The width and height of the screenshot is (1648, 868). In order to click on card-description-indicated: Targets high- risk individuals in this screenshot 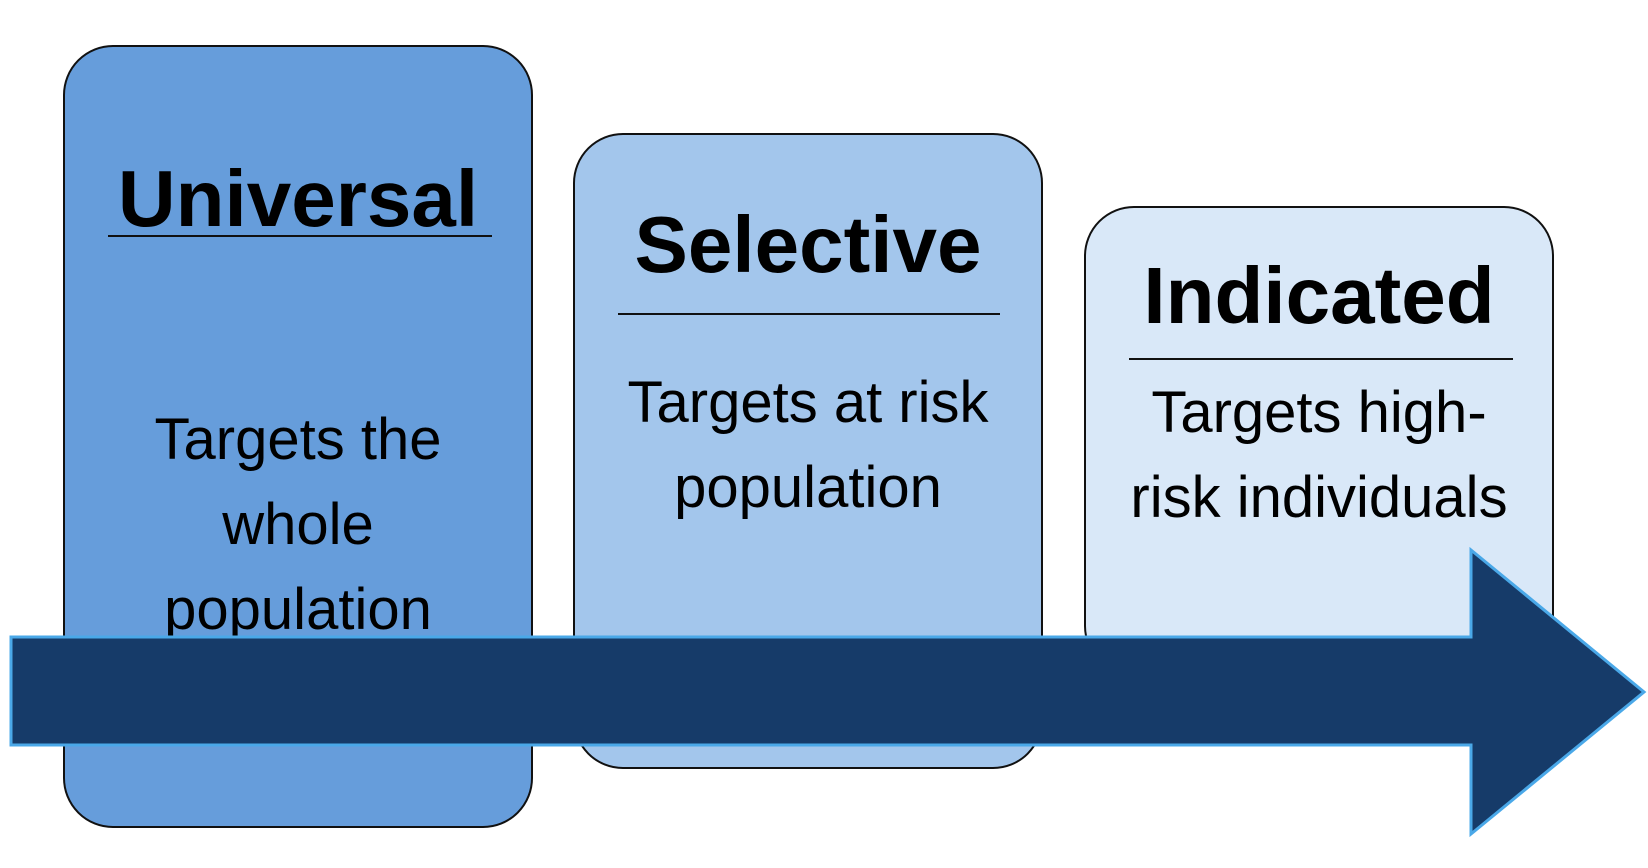, I will do `click(1319, 455)`.